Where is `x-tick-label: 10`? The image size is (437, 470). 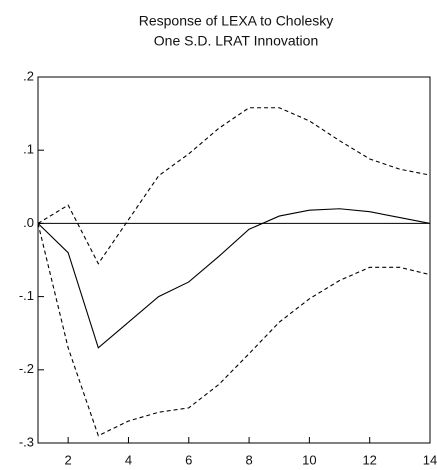
x-tick-label: 10 is located at coordinates (309, 459).